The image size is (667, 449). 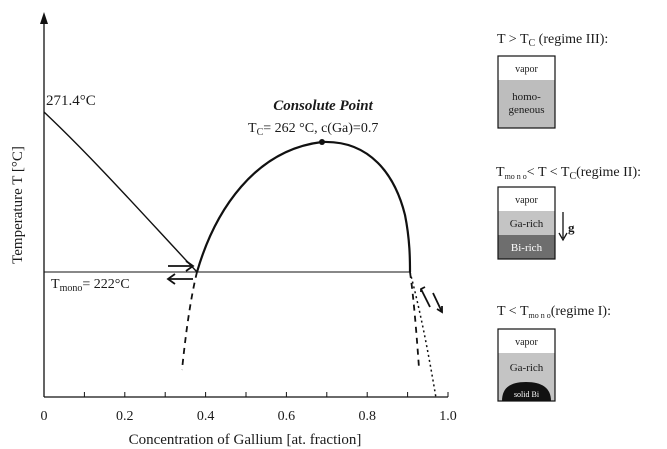 I want to click on y-axis-label: Temperature T [°C], so click(x=18, y=205).